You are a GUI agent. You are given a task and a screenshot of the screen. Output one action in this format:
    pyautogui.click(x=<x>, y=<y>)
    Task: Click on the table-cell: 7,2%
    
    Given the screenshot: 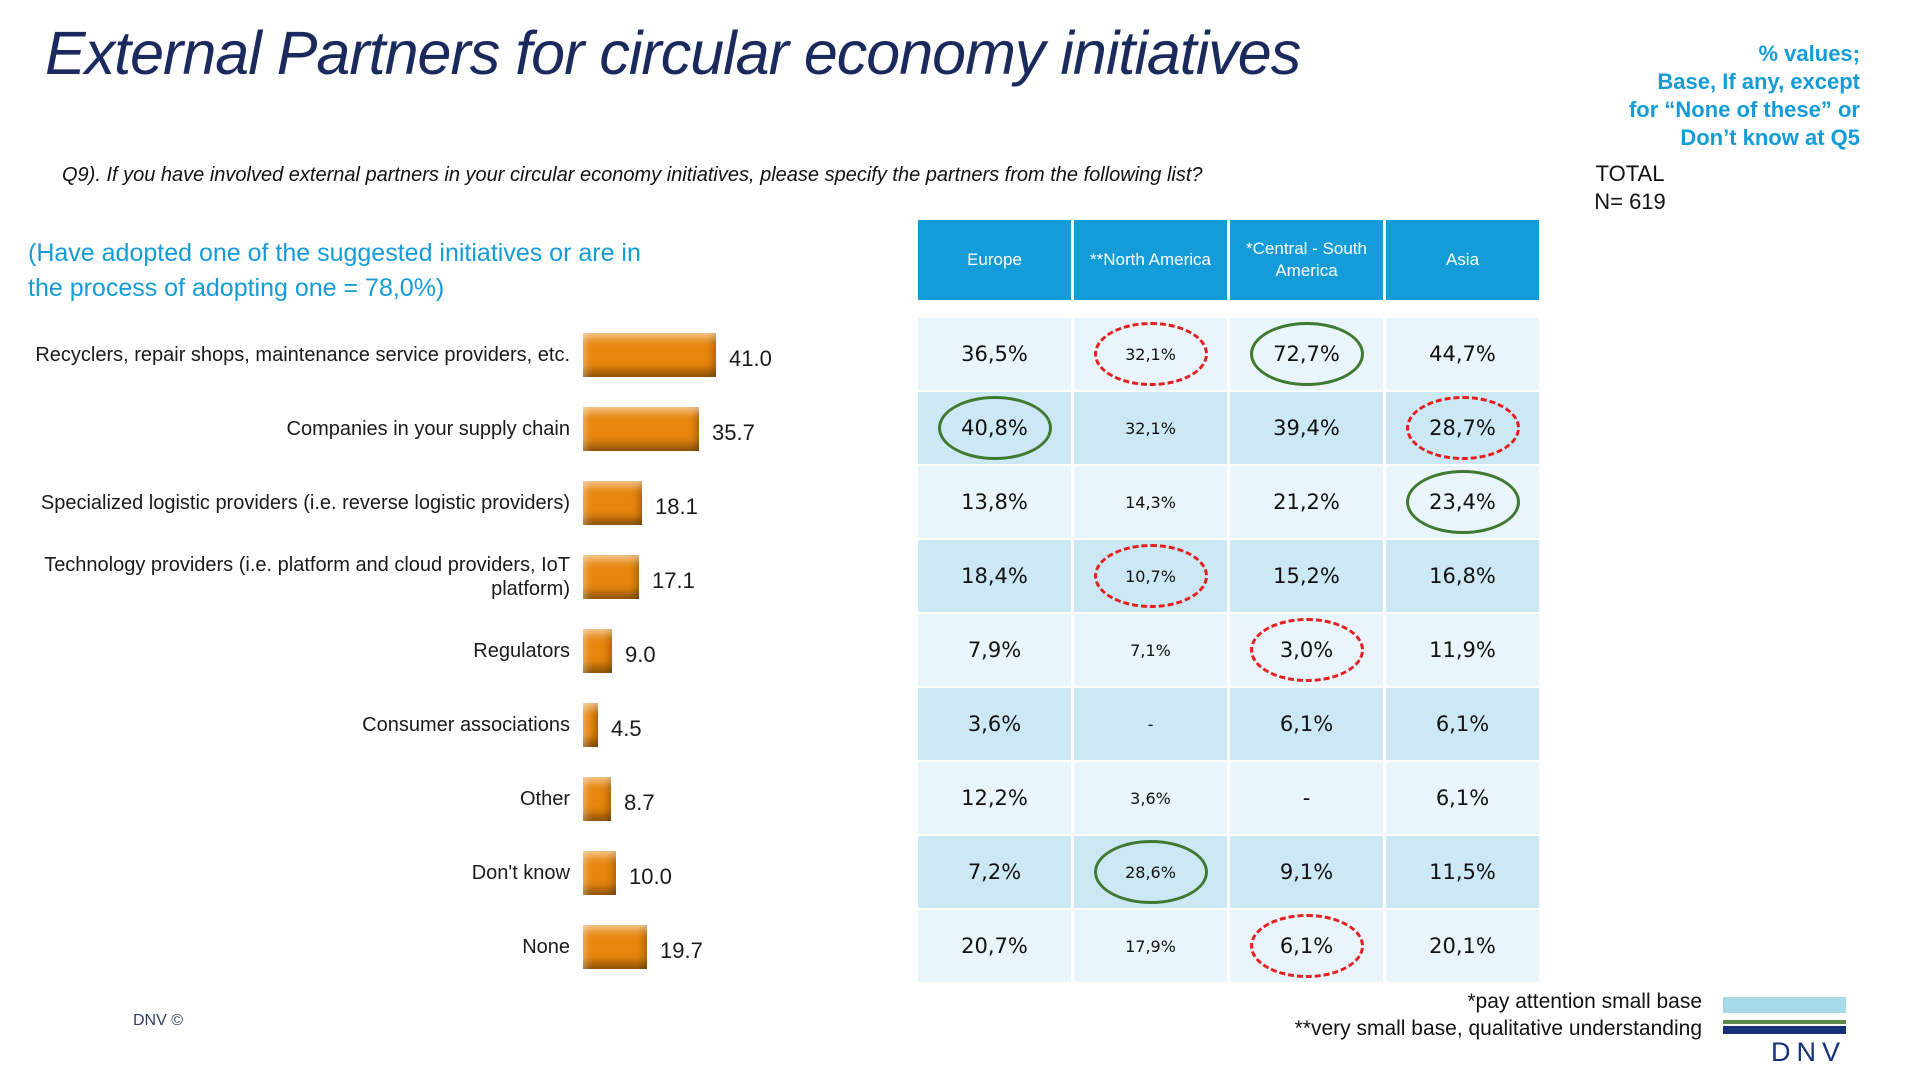 What is the action you would take?
    pyautogui.click(x=994, y=872)
    